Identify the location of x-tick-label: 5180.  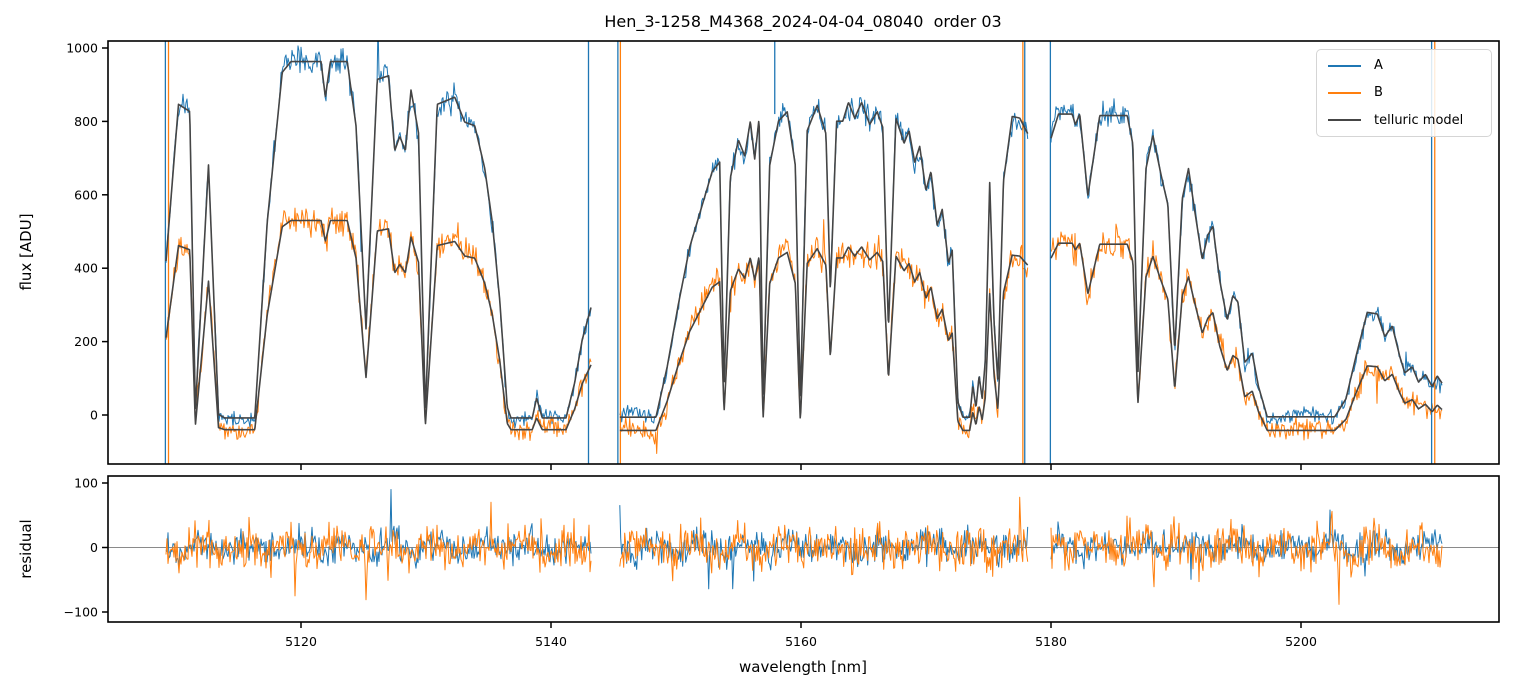
(1051, 641).